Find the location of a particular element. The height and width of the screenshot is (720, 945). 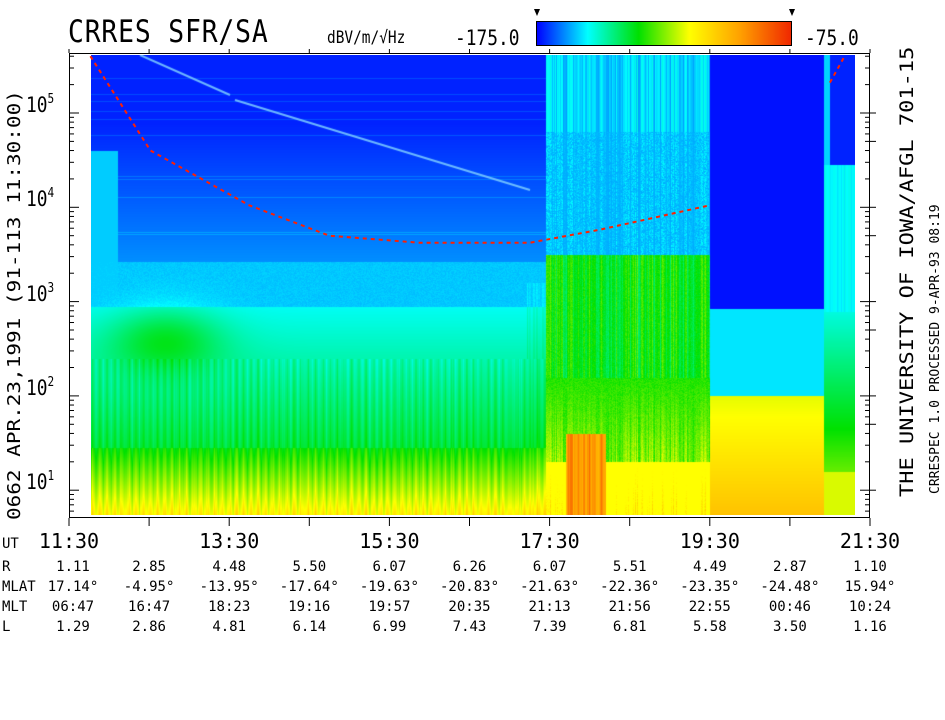

ephemeris-cell-mlt: 21:56 is located at coordinates (629, 607).